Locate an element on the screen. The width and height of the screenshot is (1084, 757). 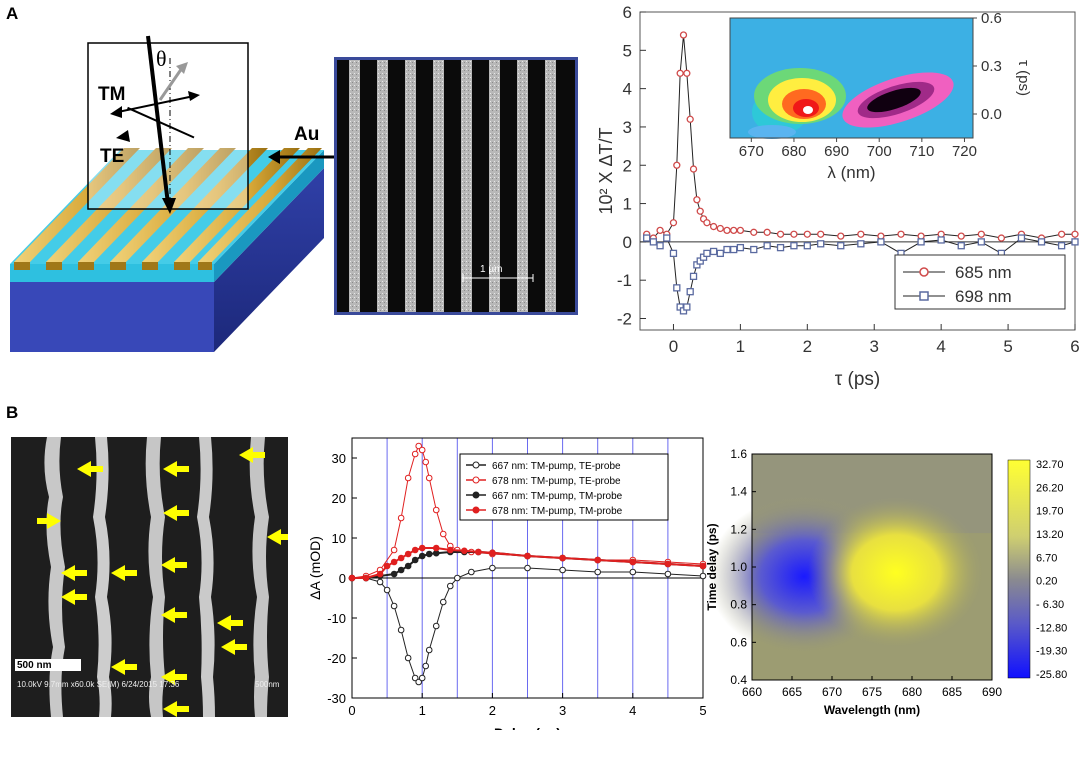
colorbar-label: 26.20 is located at coordinates (1050, 488).